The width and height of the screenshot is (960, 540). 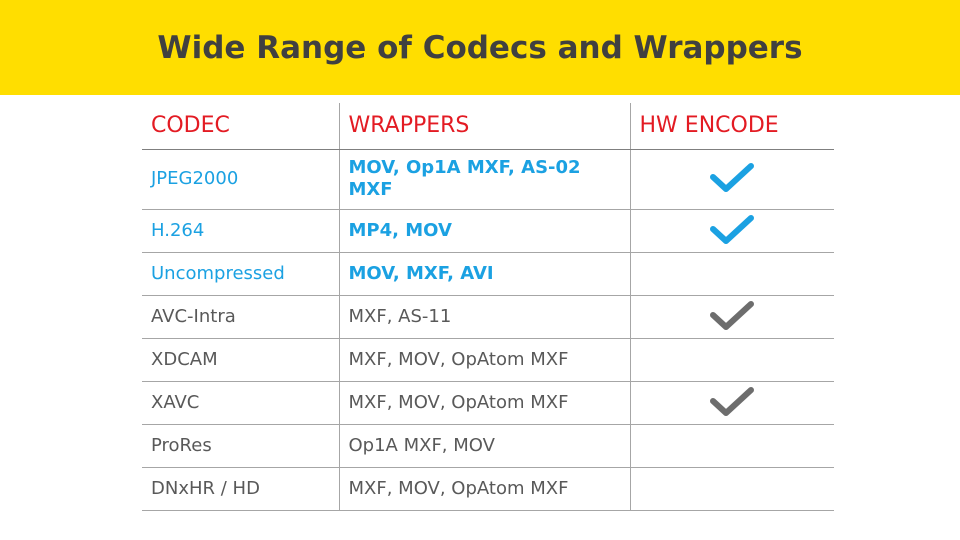 What do you see at coordinates (484, 317) in the screenshot?
I see `wrappers-cell: MXF, AS-11` at bounding box center [484, 317].